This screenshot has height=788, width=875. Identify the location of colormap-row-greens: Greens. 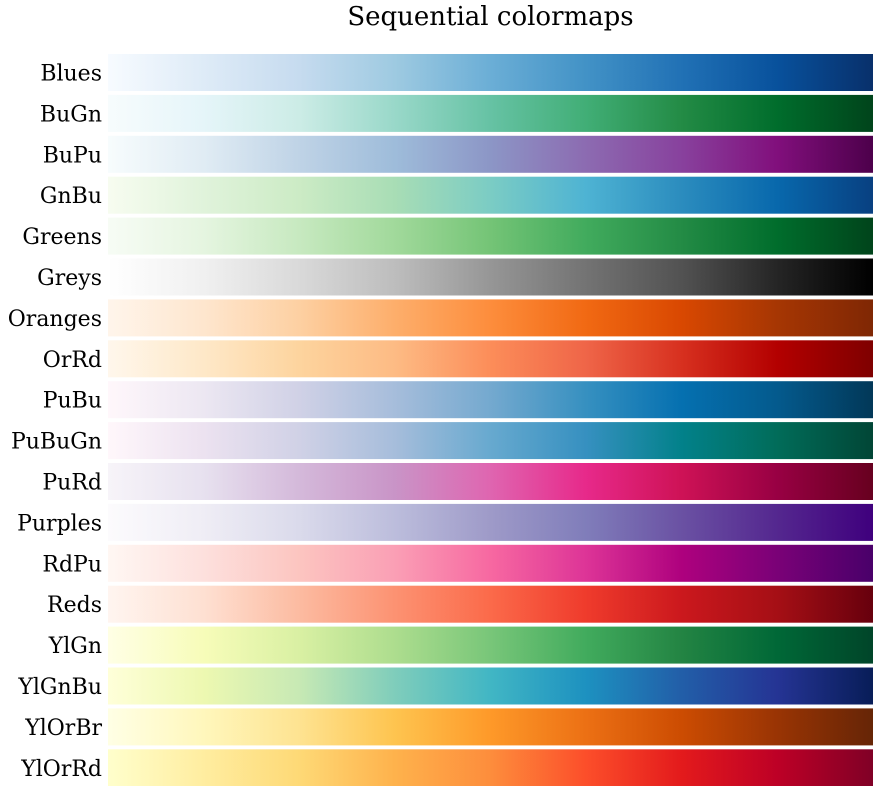
(447, 236).